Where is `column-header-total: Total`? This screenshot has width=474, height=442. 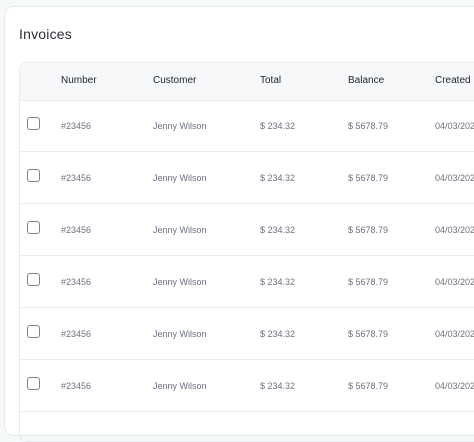
column-header-total: Total is located at coordinates (271, 80).